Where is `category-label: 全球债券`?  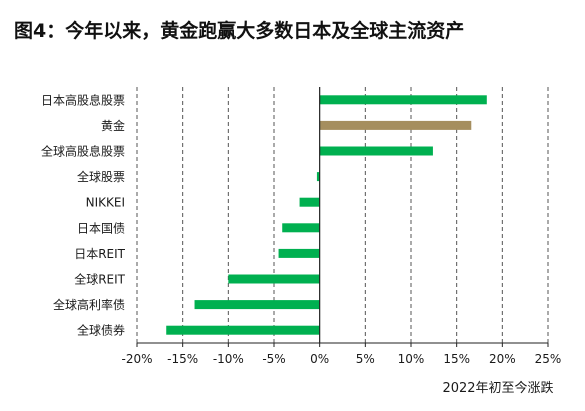
category-label: 全球债券 is located at coordinates (101, 330).